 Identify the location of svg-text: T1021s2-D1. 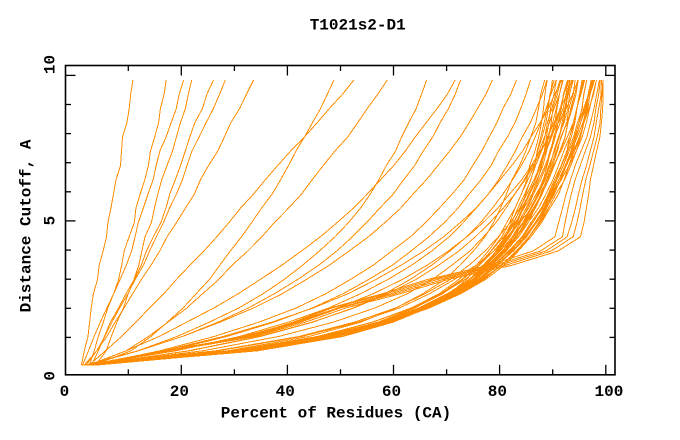
(358, 26).